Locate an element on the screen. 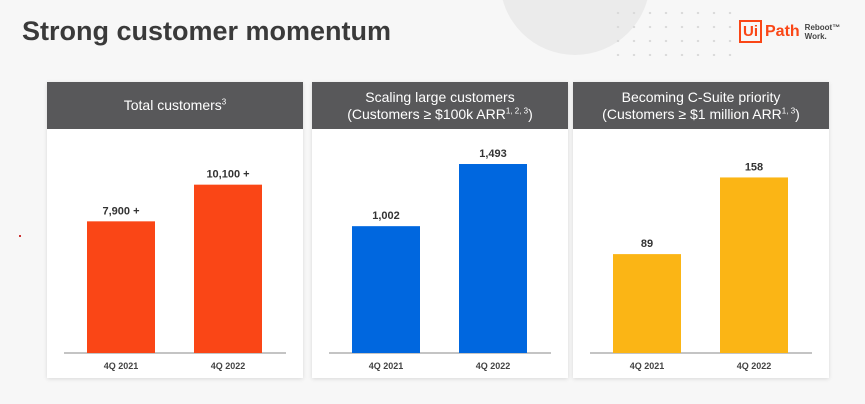 The height and width of the screenshot is (404, 865). panel-subtitle: (Customers ≥ $100k ARR1, 2, 3) is located at coordinates (440, 113).